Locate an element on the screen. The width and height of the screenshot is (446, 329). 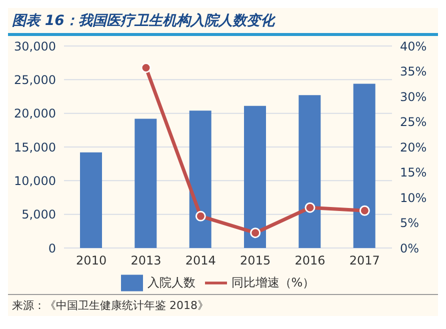
x-tick-label: 2010 is located at coordinates (91, 261).